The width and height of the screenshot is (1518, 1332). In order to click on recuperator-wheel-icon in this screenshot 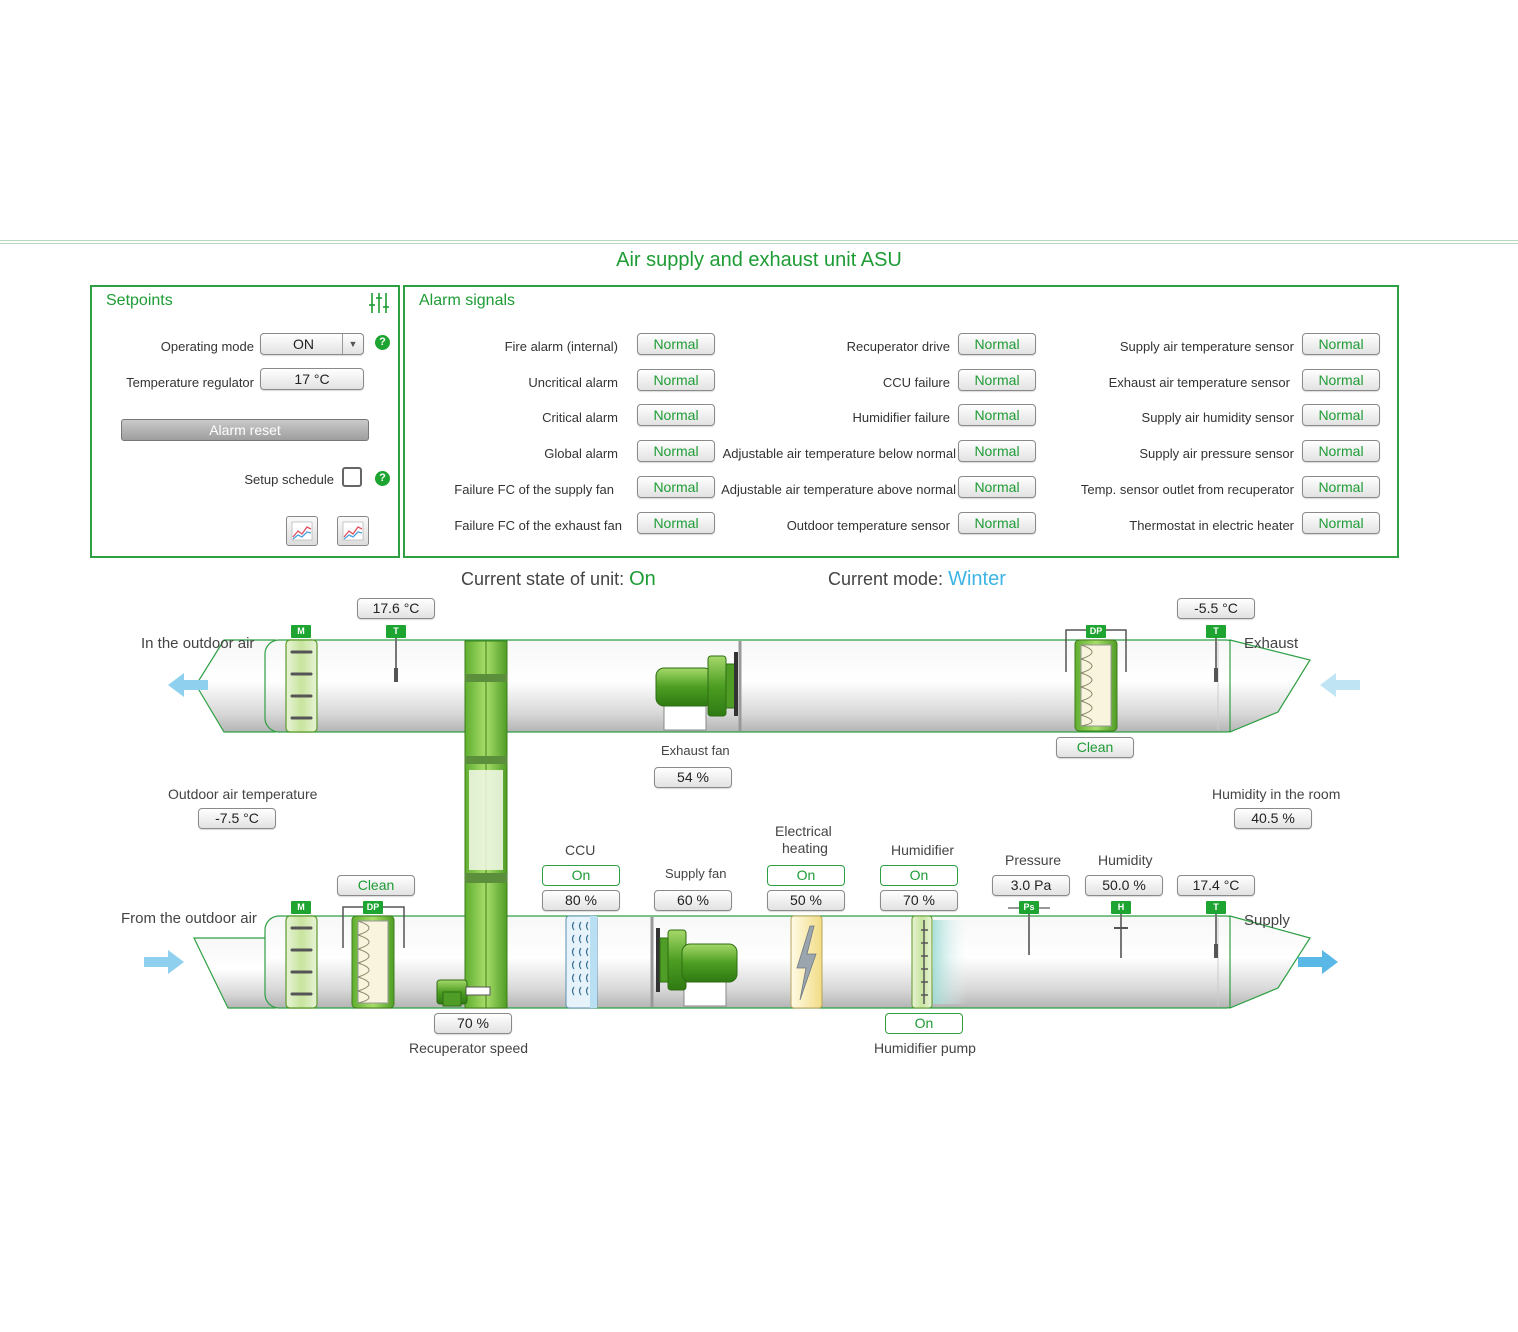, I will do `click(472, 824)`.